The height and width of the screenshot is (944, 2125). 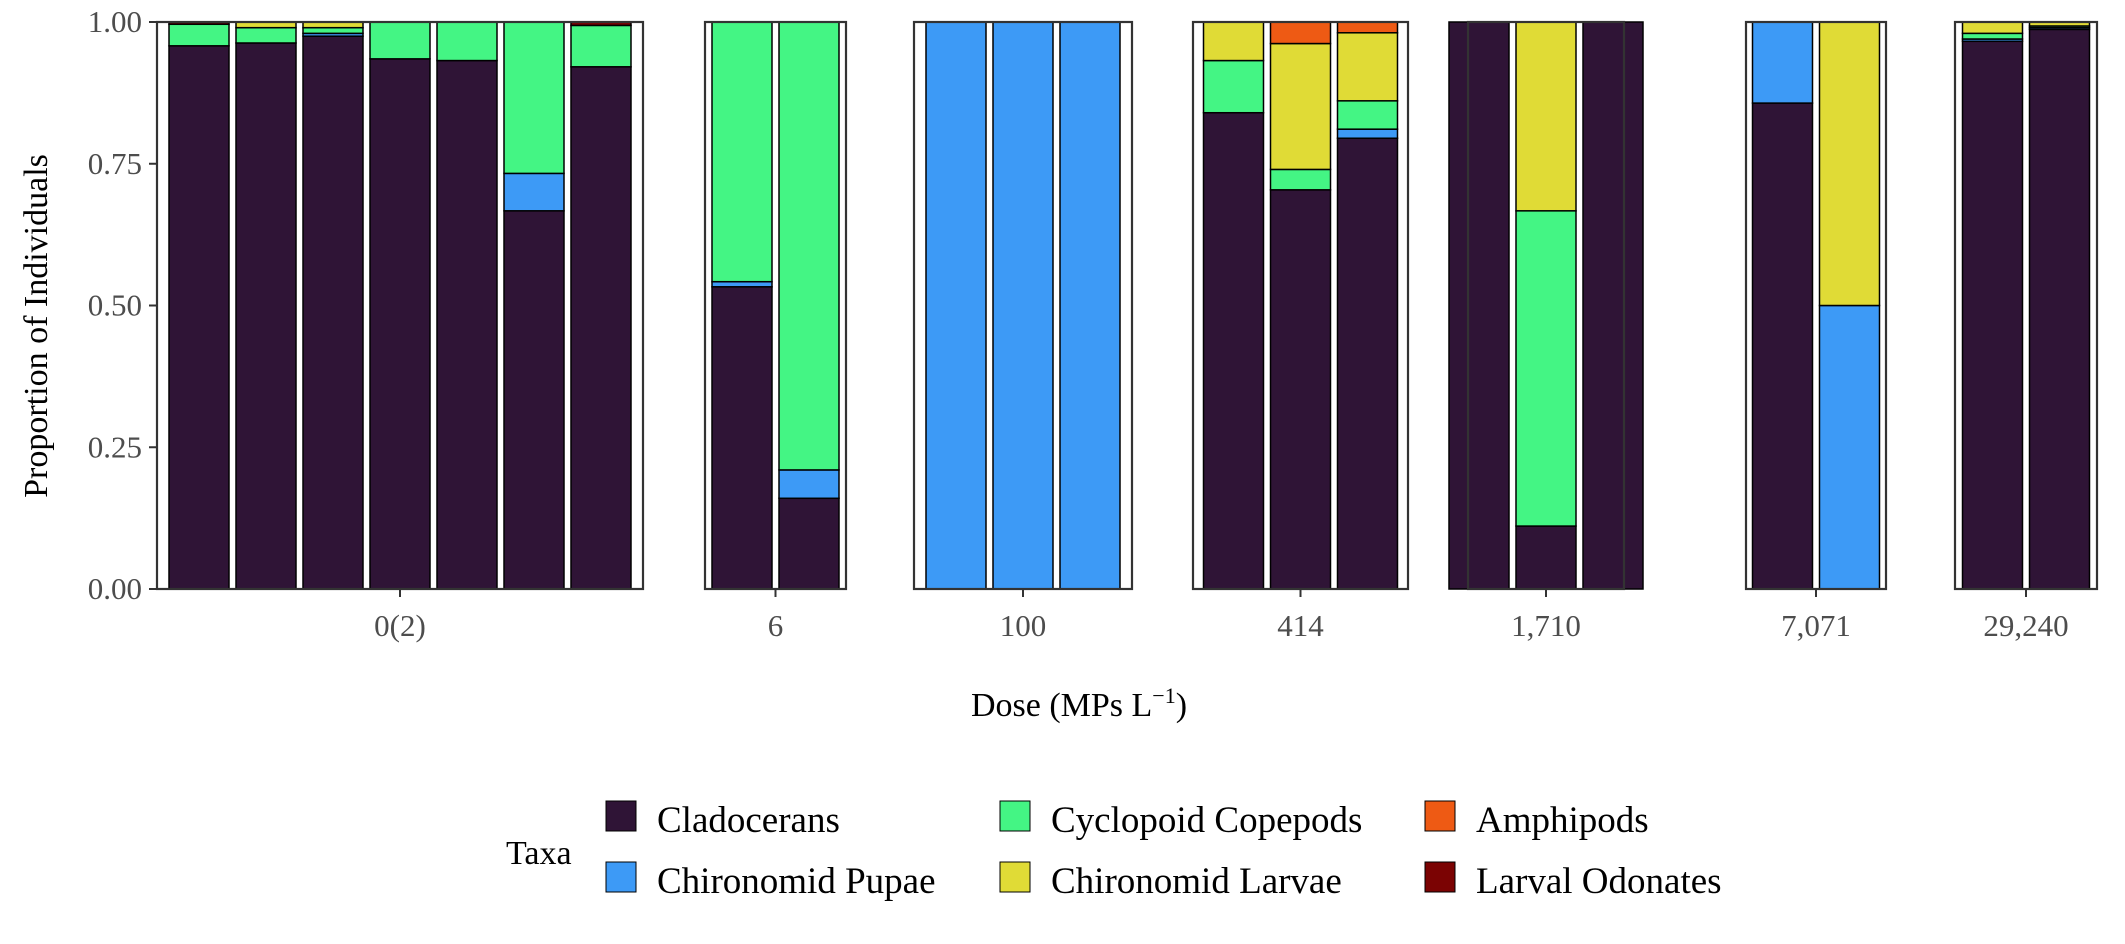 I want to click on panel-1-710: 1,710, so click(x=1546, y=331).